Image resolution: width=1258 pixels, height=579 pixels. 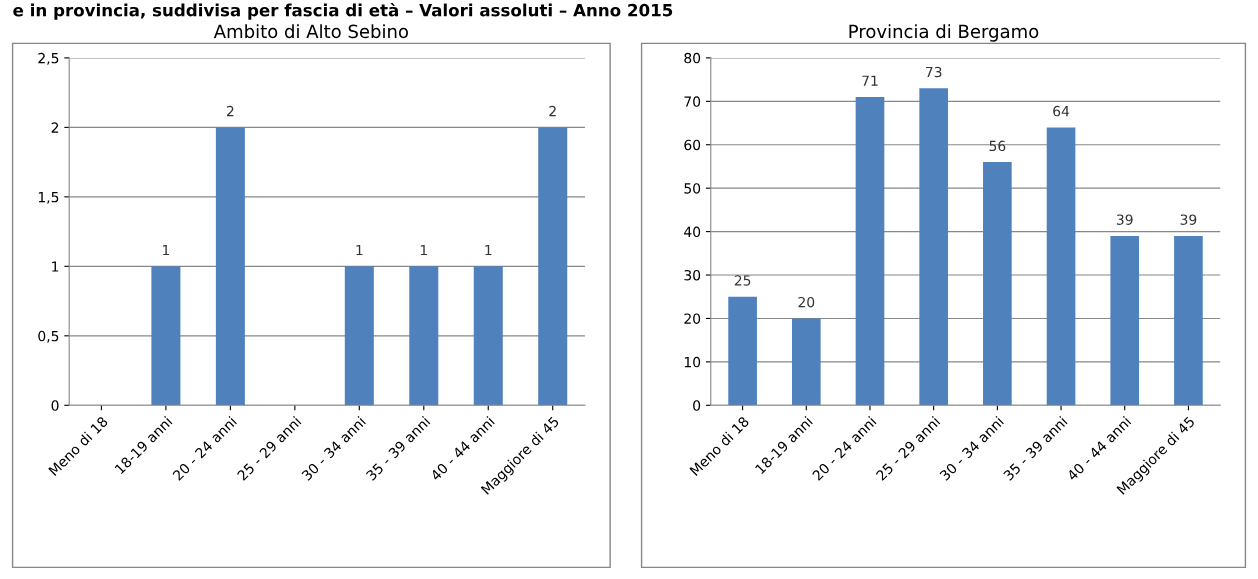 What do you see at coordinates (343, 11) in the screenshot?
I see `text: e in provincia, suddivisa per fascia di età – Valori assoluti – Anno 2015` at bounding box center [343, 11].